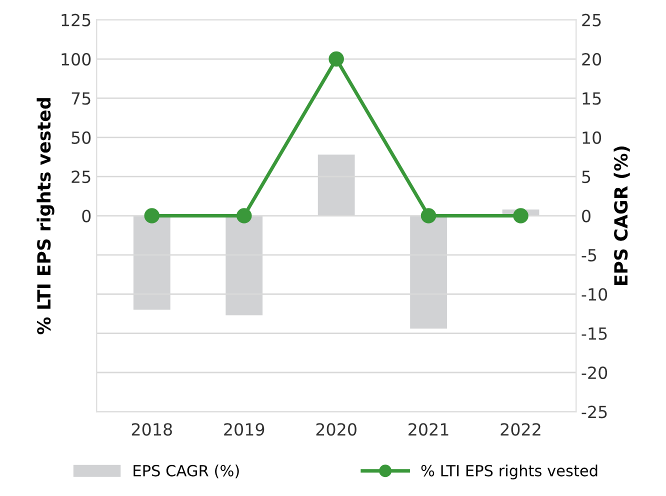  Describe the element at coordinates (244, 429) in the screenshot. I see `x-tick-label: 2019` at that location.